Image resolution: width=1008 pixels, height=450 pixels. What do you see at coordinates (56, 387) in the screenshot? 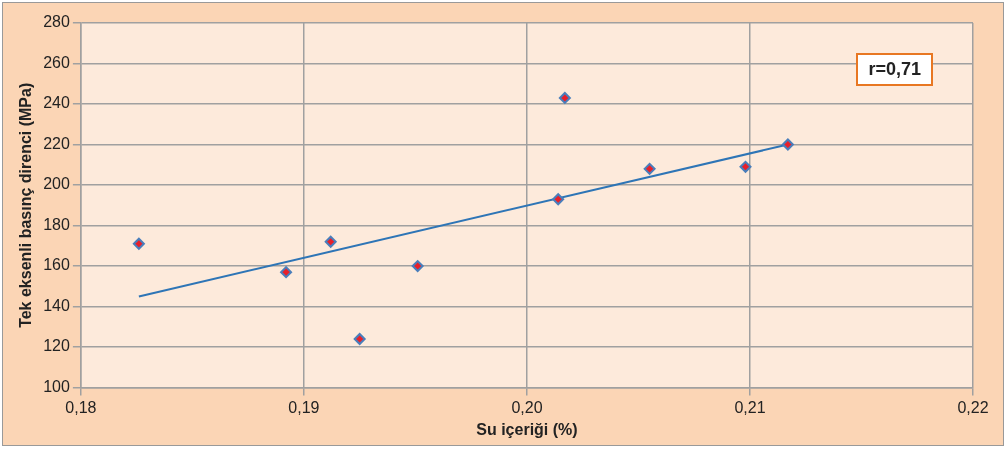
I see `y-tick-label: 100` at bounding box center [56, 387].